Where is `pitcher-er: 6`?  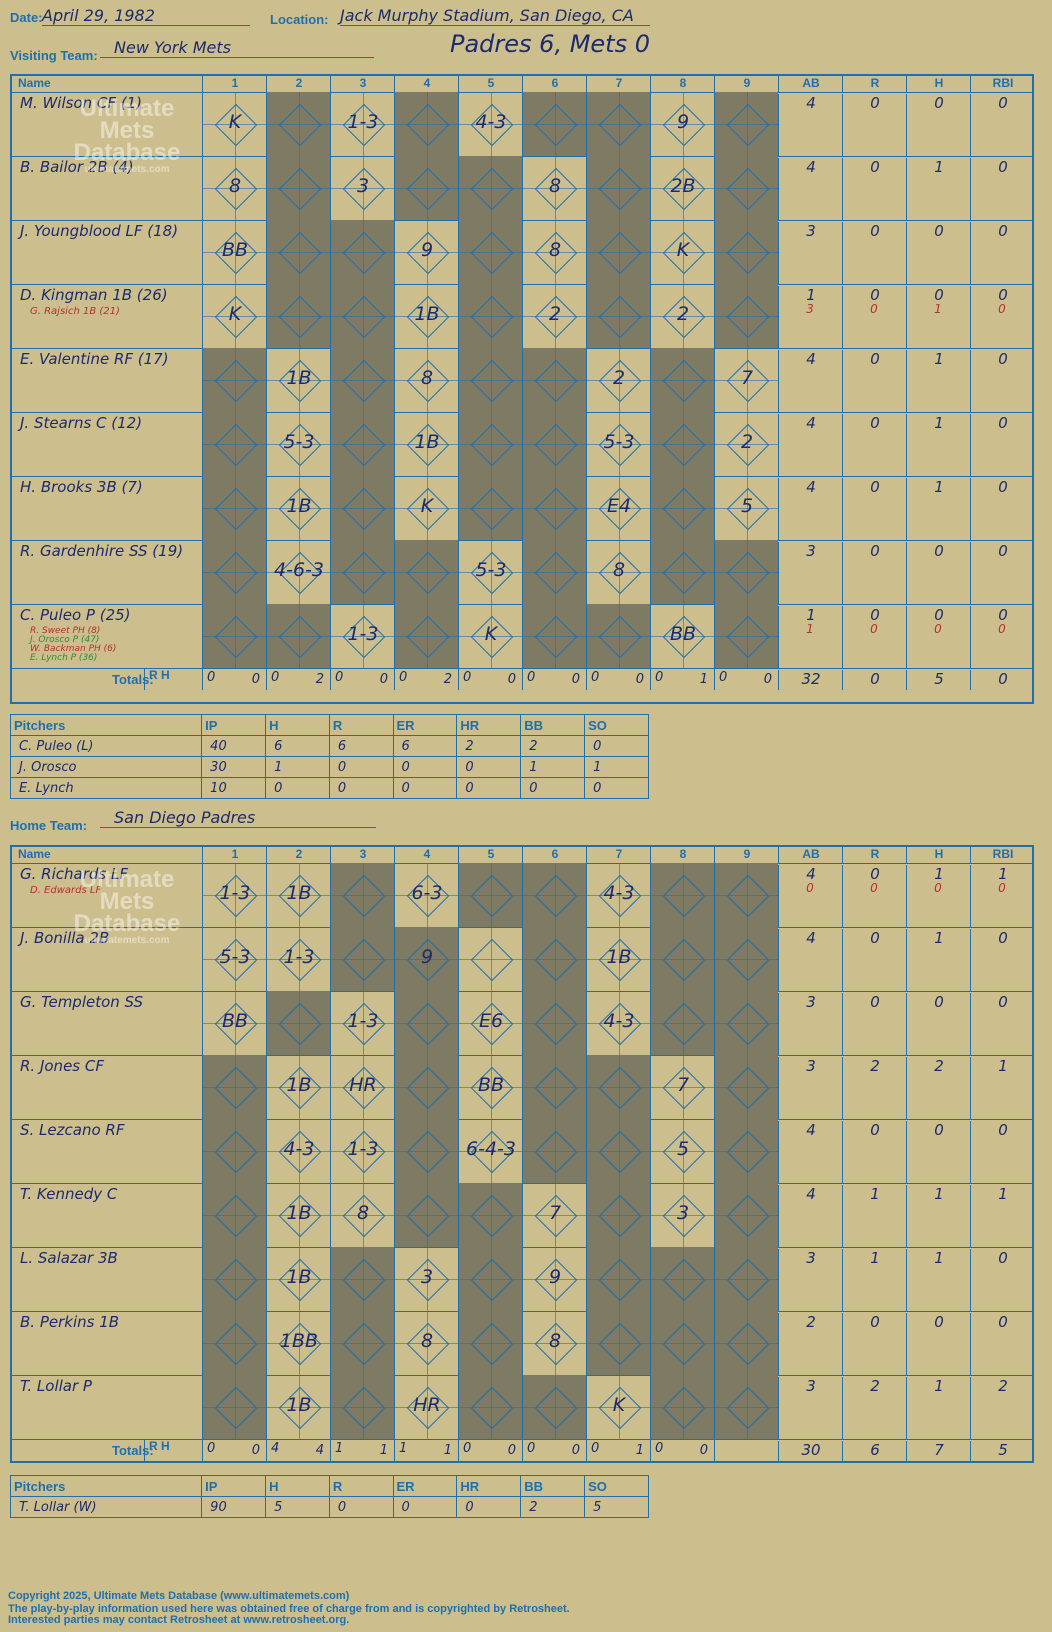 pitcher-er: 6 is located at coordinates (425, 746).